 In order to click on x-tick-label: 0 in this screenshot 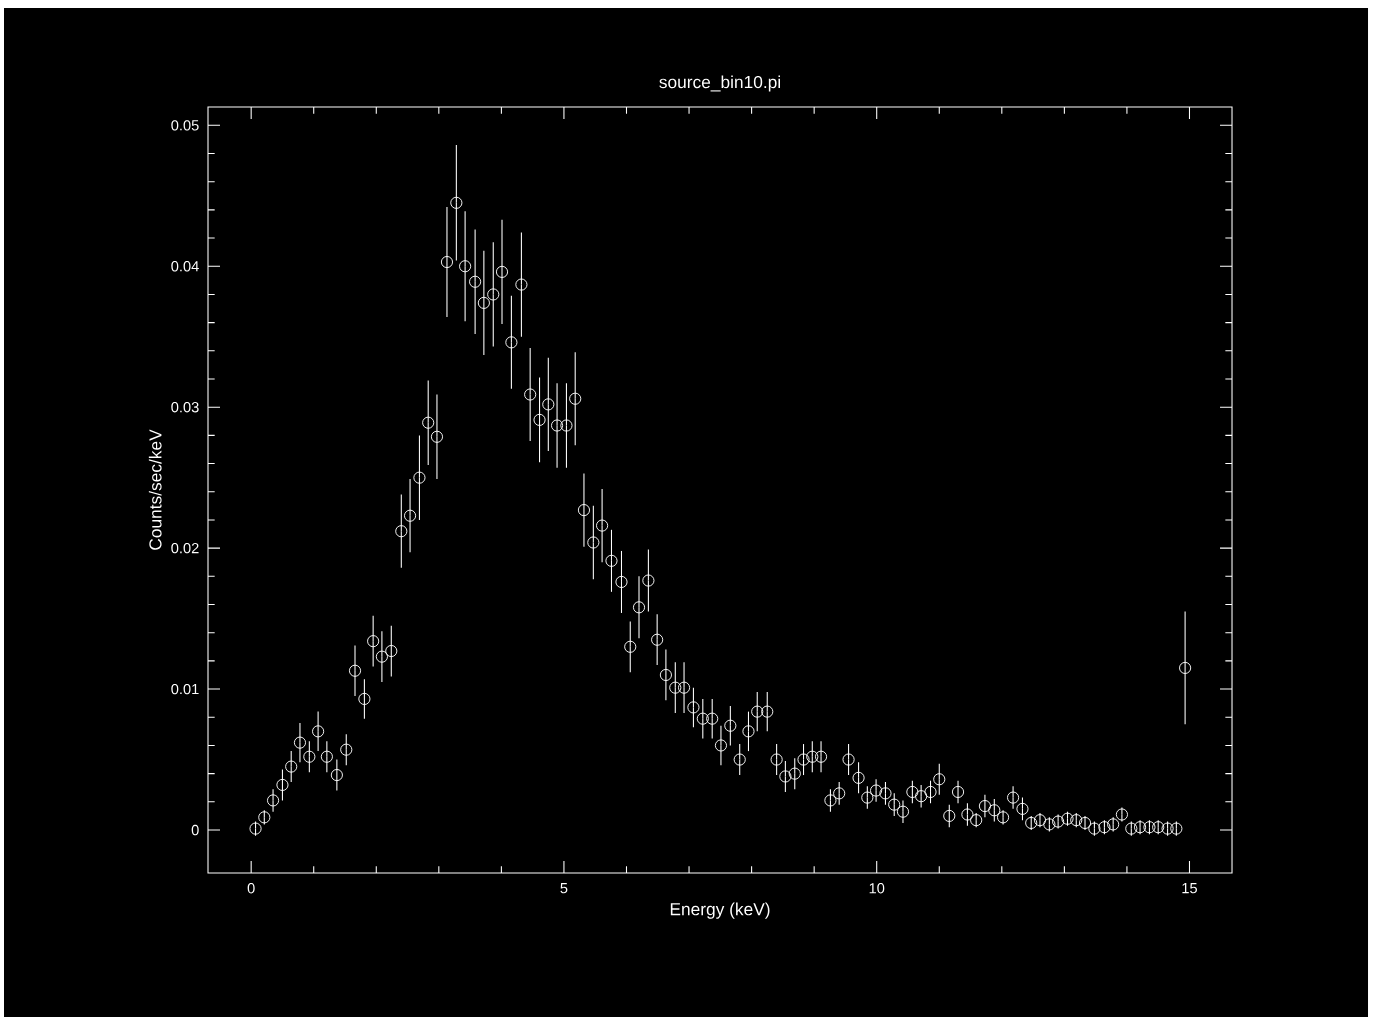, I will do `click(251, 888)`.